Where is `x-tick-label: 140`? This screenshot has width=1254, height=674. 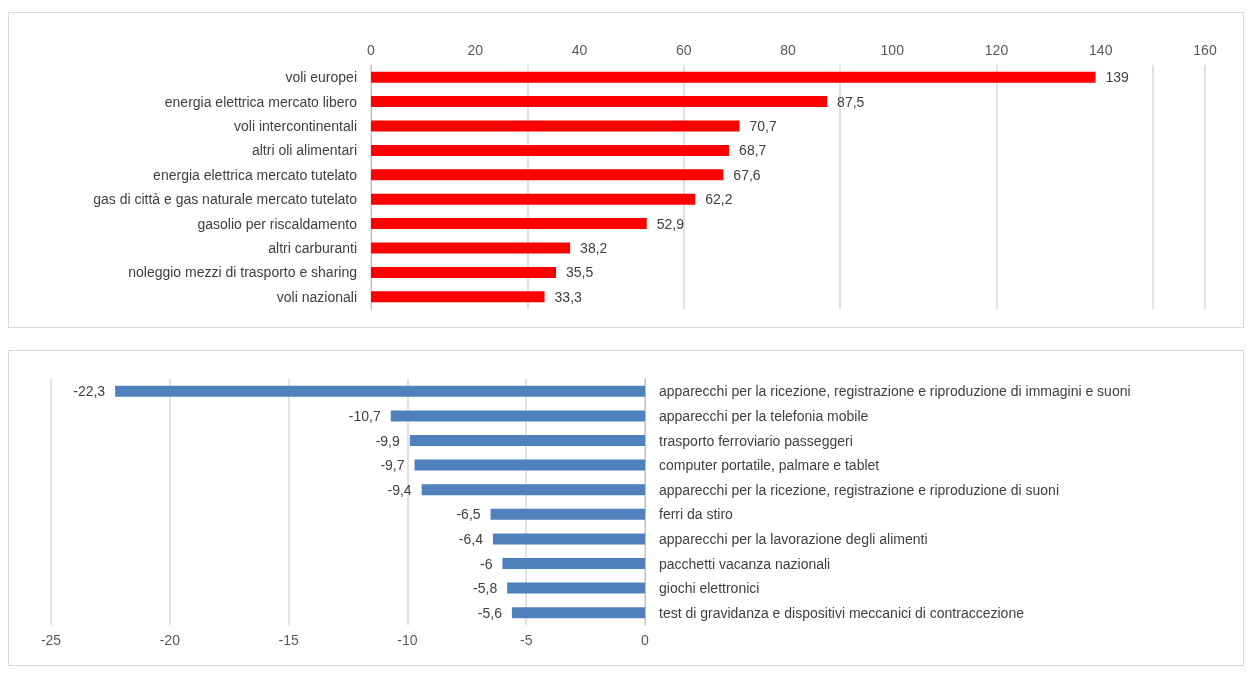 x-tick-label: 140 is located at coordinates (1101, 50).